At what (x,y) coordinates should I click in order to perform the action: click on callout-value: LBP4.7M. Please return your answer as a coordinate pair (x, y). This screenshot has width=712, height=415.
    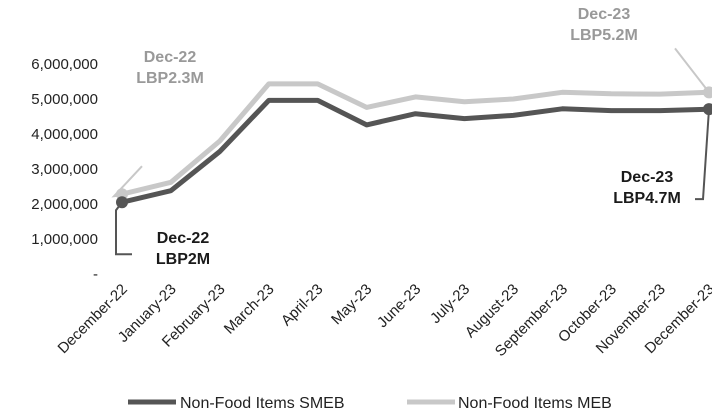
    Looking at the image, I should click on (647, 198).